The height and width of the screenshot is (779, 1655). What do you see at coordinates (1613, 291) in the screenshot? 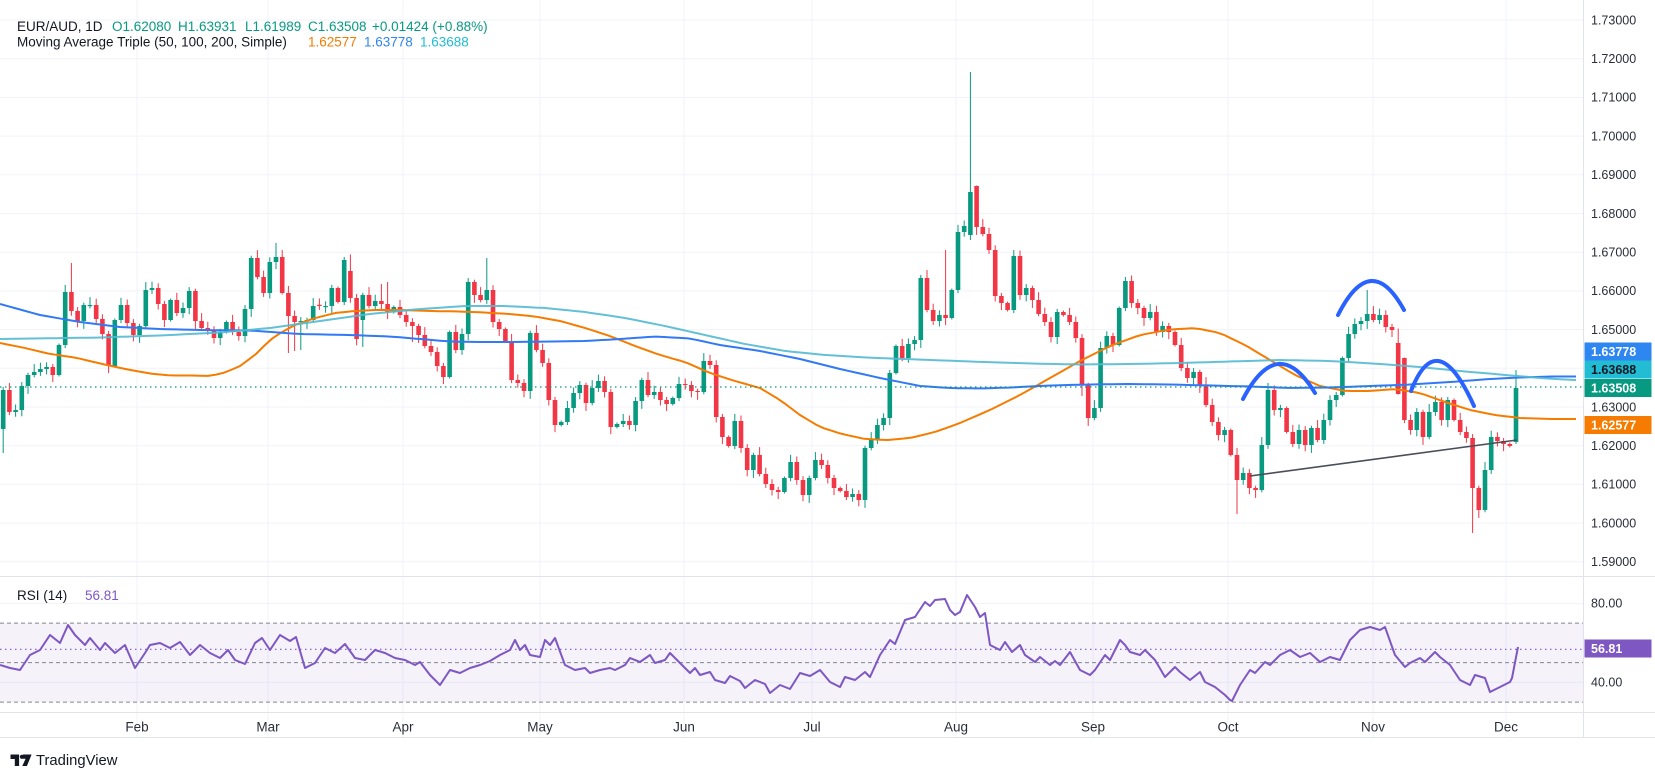
I see `svg-text: 1.66000` at bounding box center [1613, 291].